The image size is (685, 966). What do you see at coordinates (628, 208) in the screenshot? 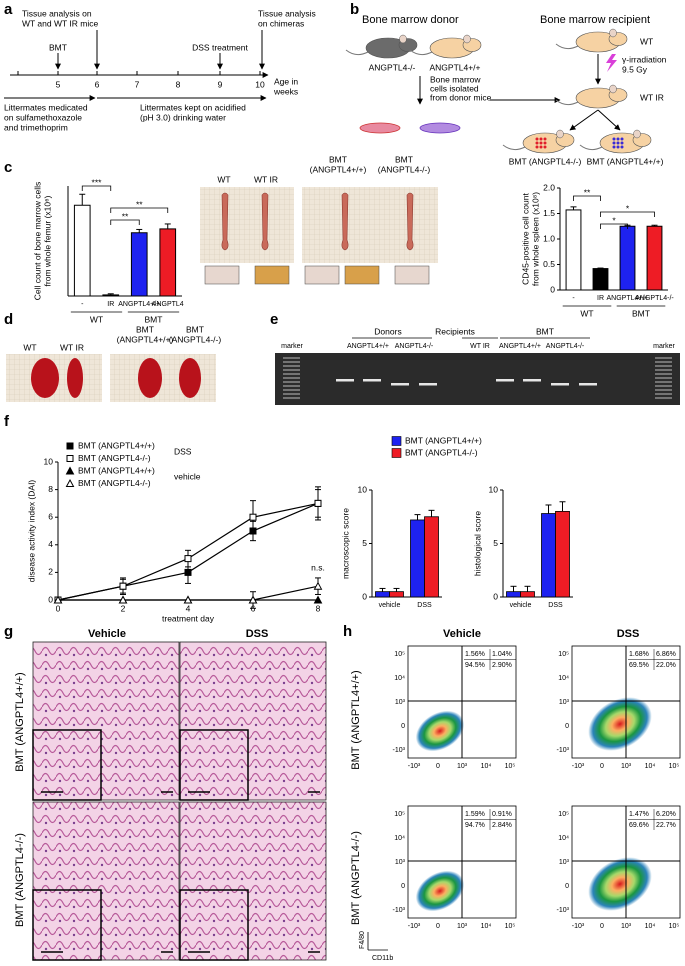
I see `significance-label: *` at bounding box center [628, 208].